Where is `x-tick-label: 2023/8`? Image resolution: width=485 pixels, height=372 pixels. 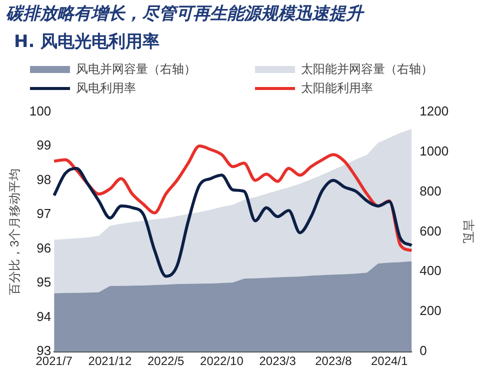 x-tick-label: 2023/8 is located at coordinates (333, 361).